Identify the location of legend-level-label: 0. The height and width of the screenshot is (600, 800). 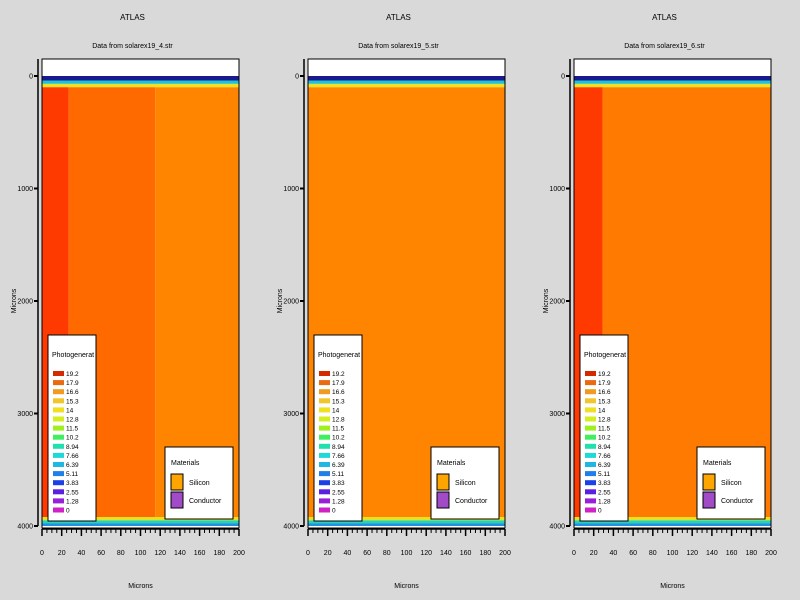
(334, 511).